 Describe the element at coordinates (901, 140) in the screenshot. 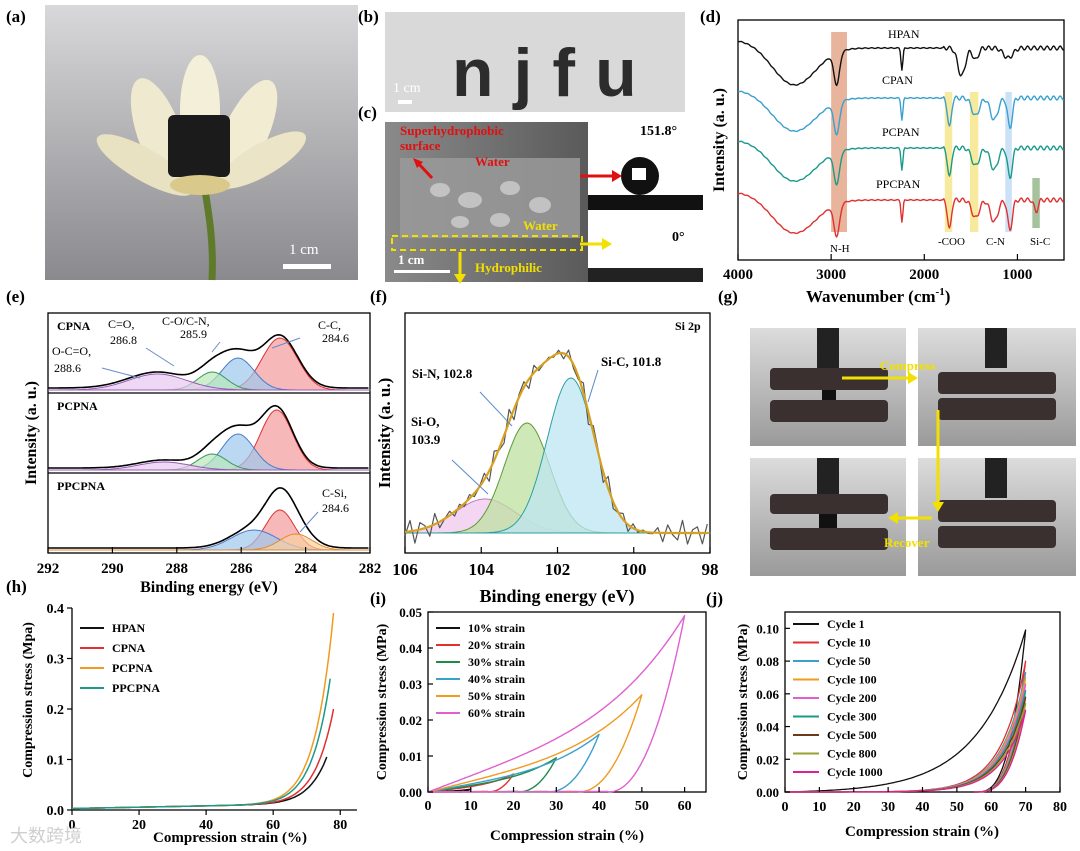

I see `chart-d-frame` at that location.